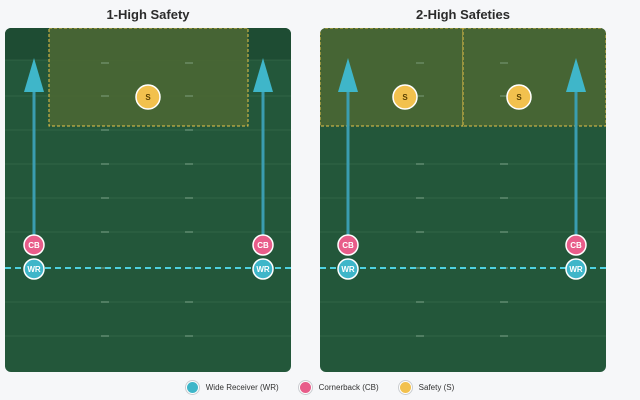  What do you see at coordinates (392, 77) in the screenshot?
I see `safety-deep-zone-left` at bounding box center [392, 77].